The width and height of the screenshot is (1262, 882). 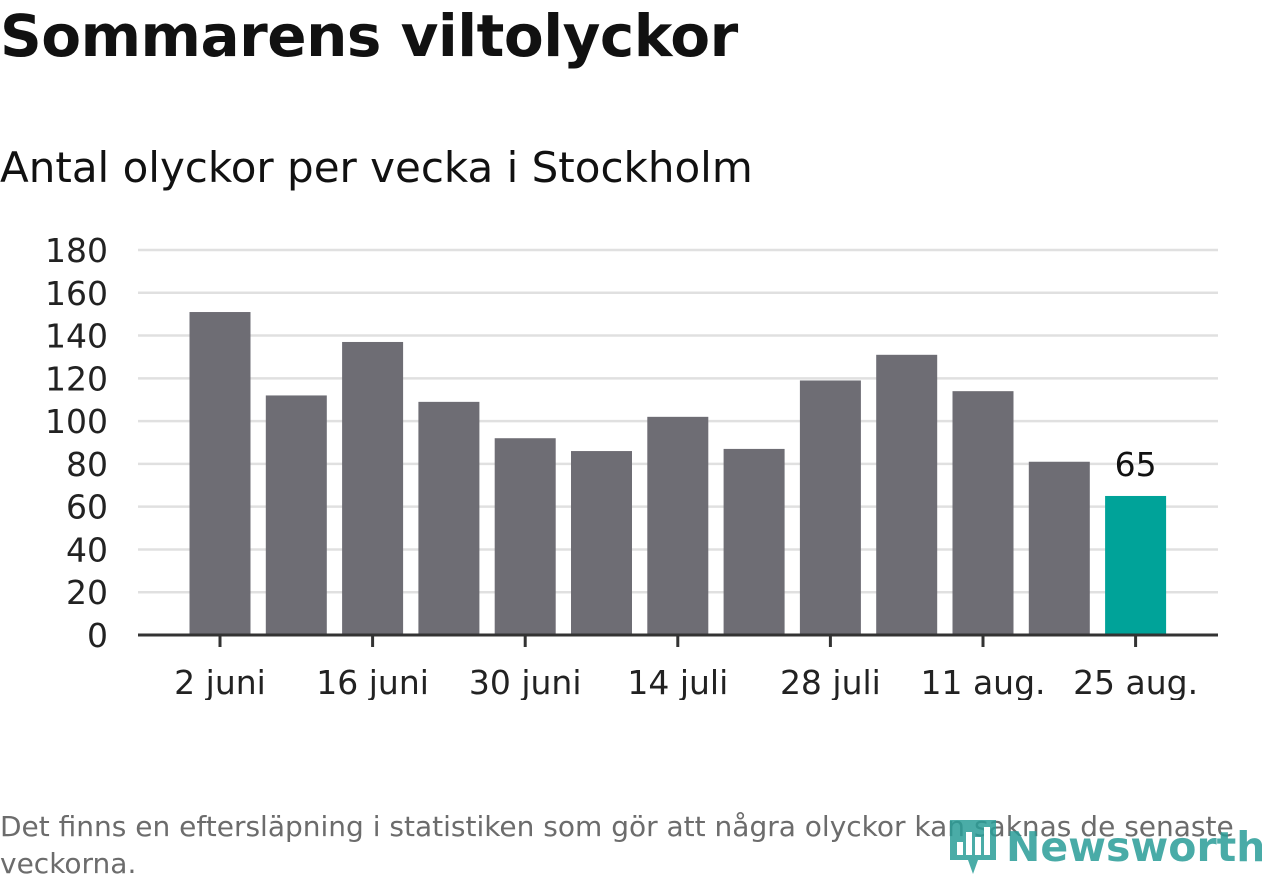 What do you see at coordinates (97, 635) in the screenshot?
I see `y-tick-label: 0` at bounding box center [97, 635].